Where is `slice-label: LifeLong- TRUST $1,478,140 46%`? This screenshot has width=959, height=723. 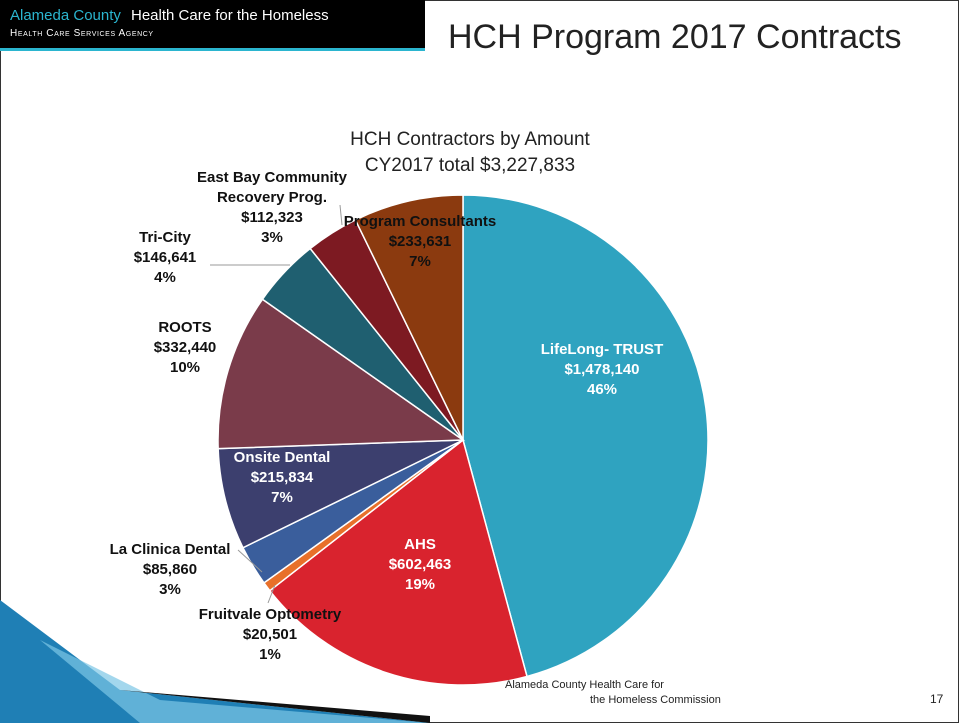
slice-label: LifeLong- TRUST $1,478,140 46% is located at coordinates (602, 370).